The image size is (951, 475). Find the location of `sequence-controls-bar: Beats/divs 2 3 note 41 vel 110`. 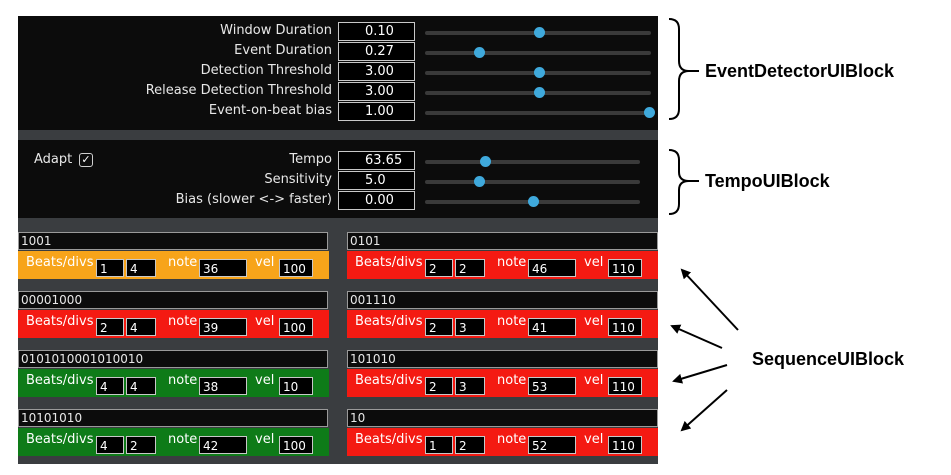

sequence-controls-bar: Beats/divs 2 3 note 41 vel 110 is located at coordinates (502, 324).